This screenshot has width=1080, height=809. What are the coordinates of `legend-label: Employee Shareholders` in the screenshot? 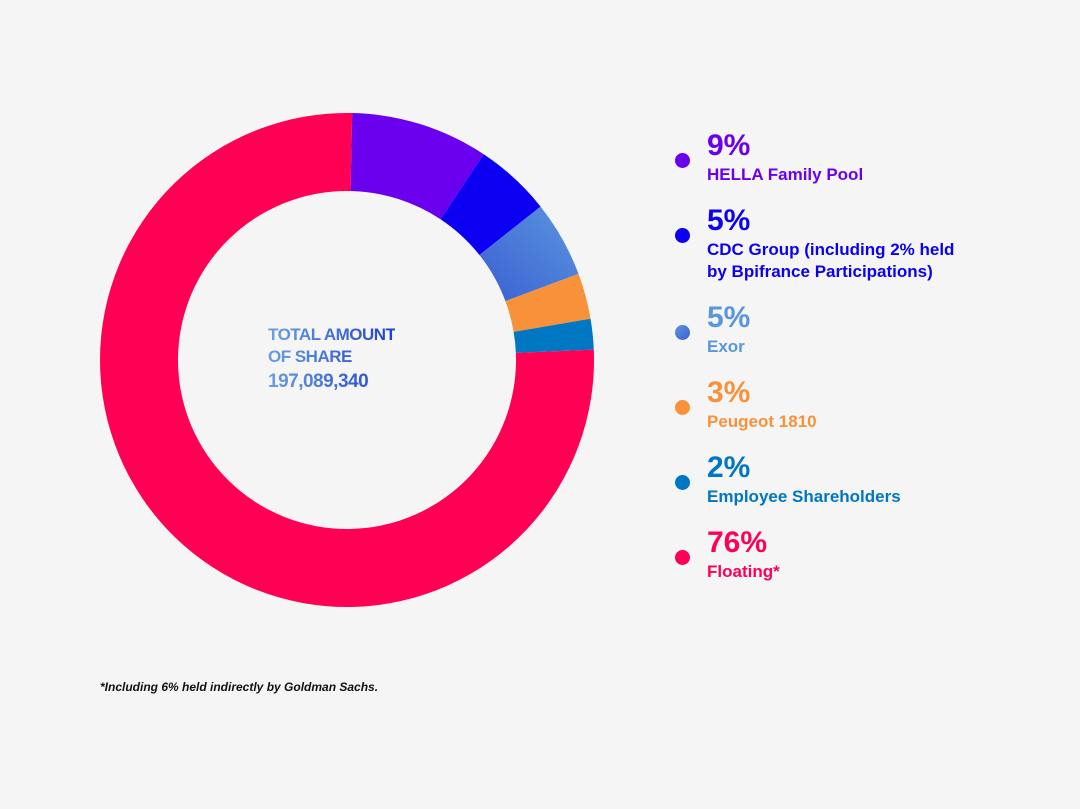 It's located at (804, 496).